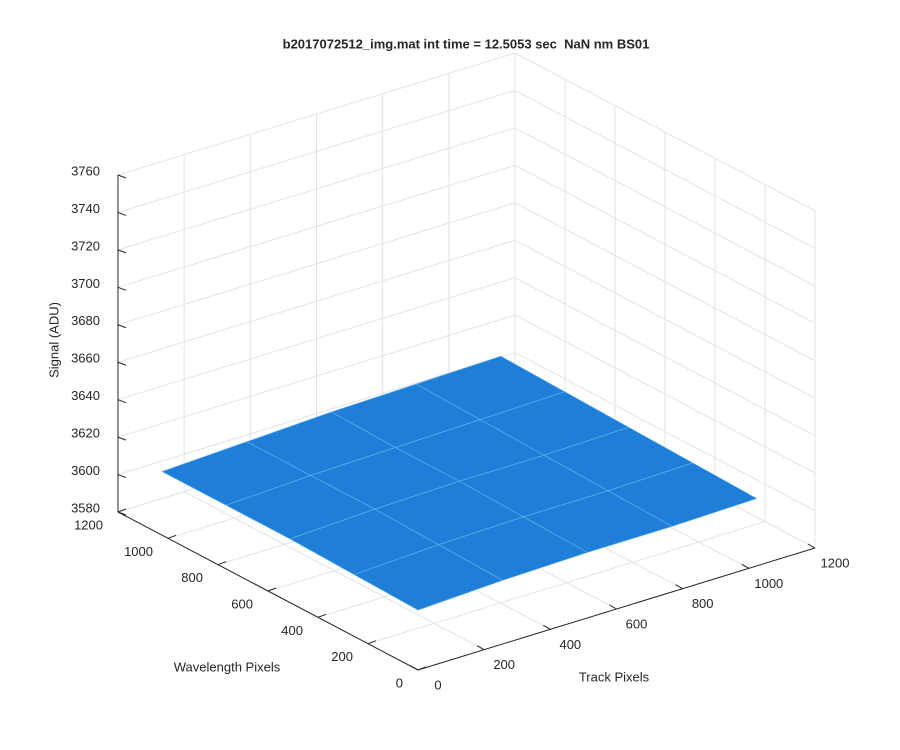 Image resolution: width=900 pixels, height=750 pixels. I want to click on z-tick-label: 3700, so click(85, 283).